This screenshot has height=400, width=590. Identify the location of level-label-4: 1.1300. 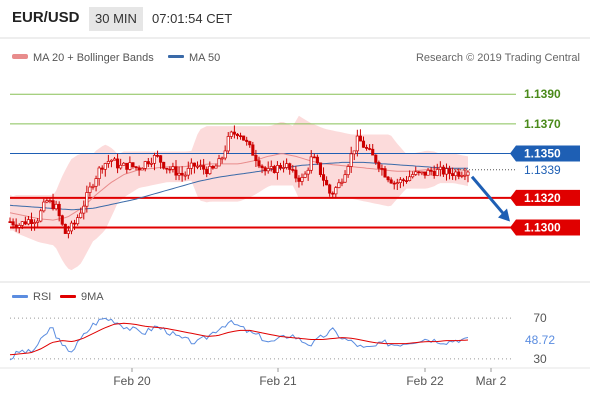
(542, 228).